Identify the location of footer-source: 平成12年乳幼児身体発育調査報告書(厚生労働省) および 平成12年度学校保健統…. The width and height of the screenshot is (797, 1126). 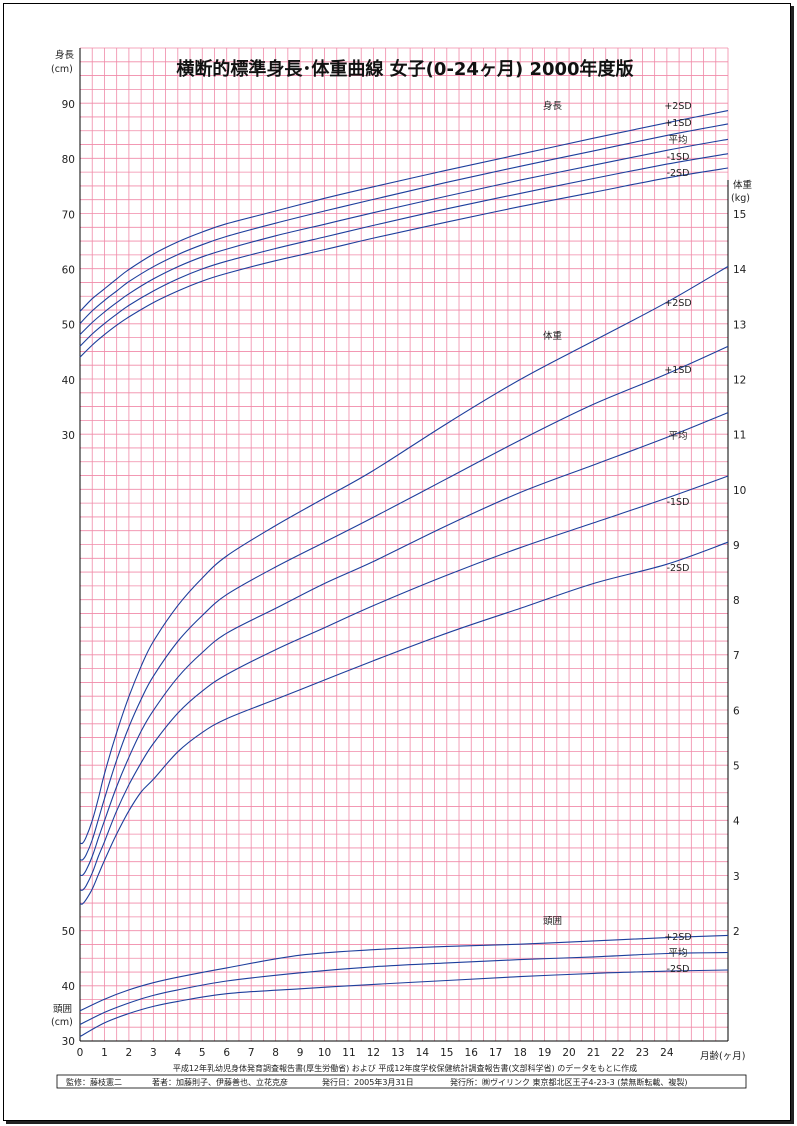
(405, 1068).